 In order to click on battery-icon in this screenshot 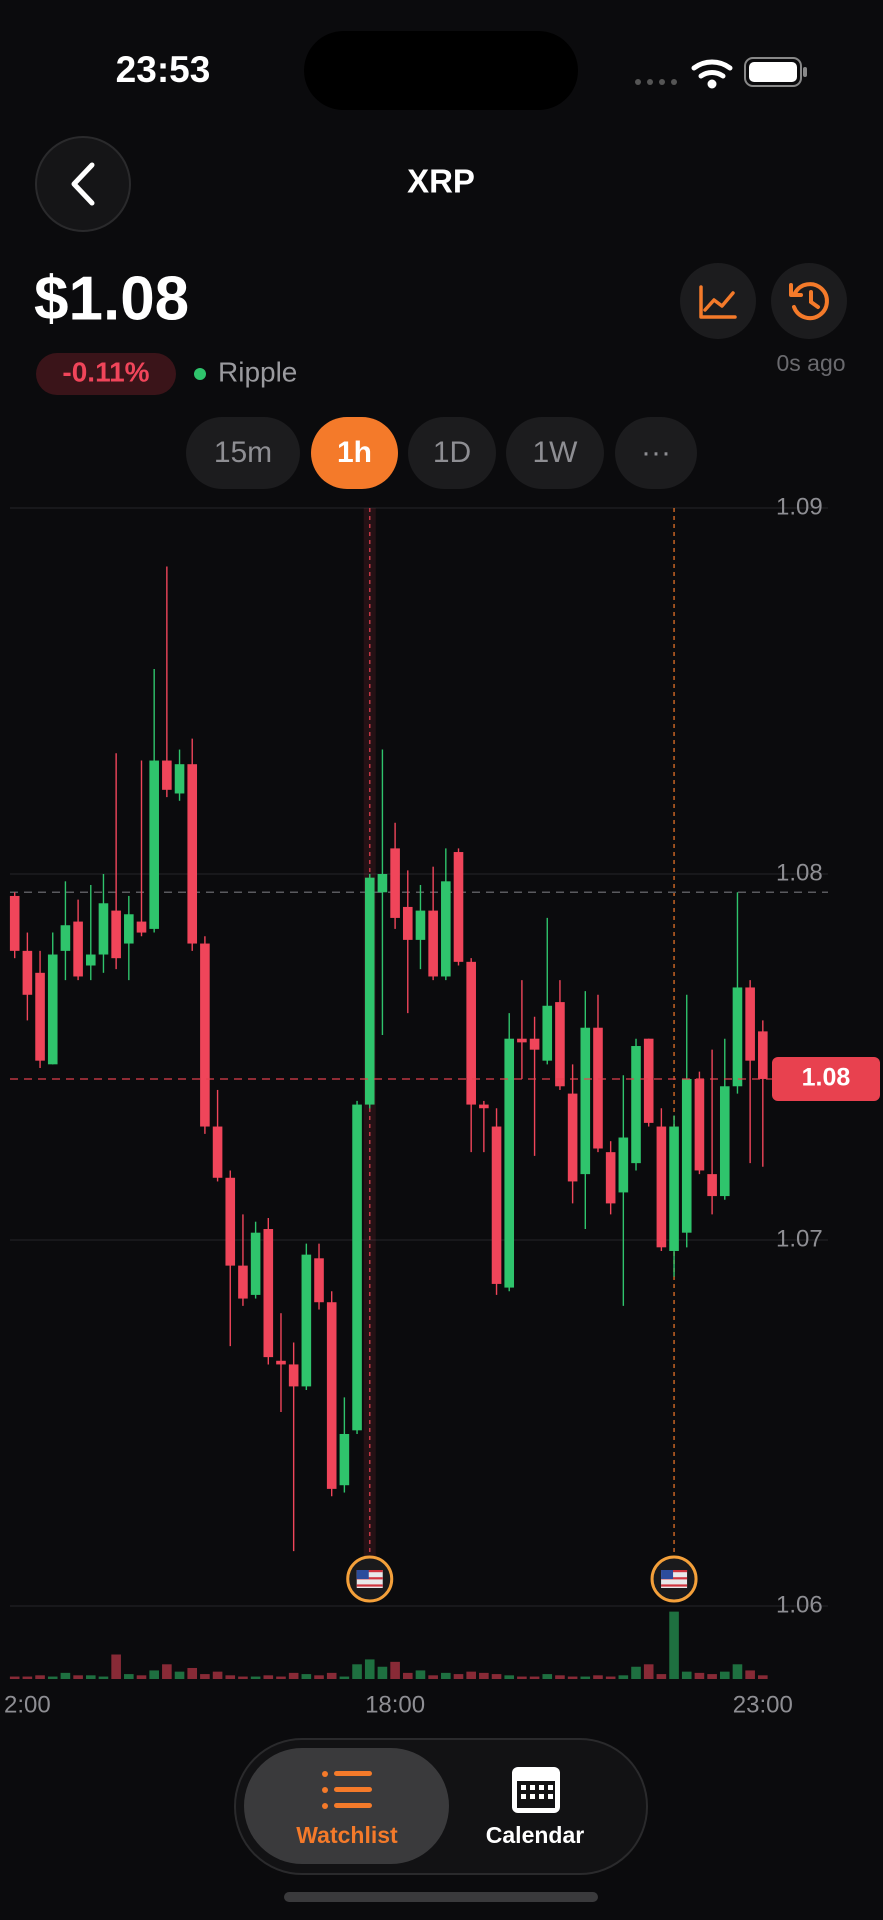, I will do `click(775, 72)`.